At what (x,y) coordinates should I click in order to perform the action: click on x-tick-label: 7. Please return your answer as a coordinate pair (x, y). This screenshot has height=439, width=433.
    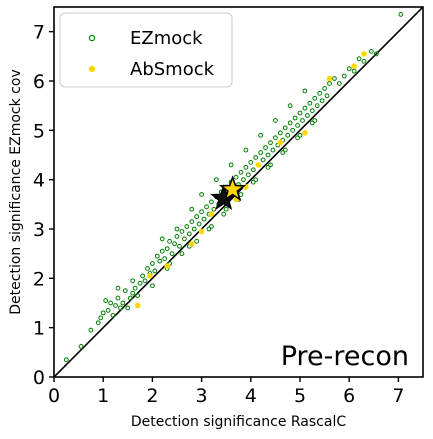
    Looking at the image, I should click on (398, 396).